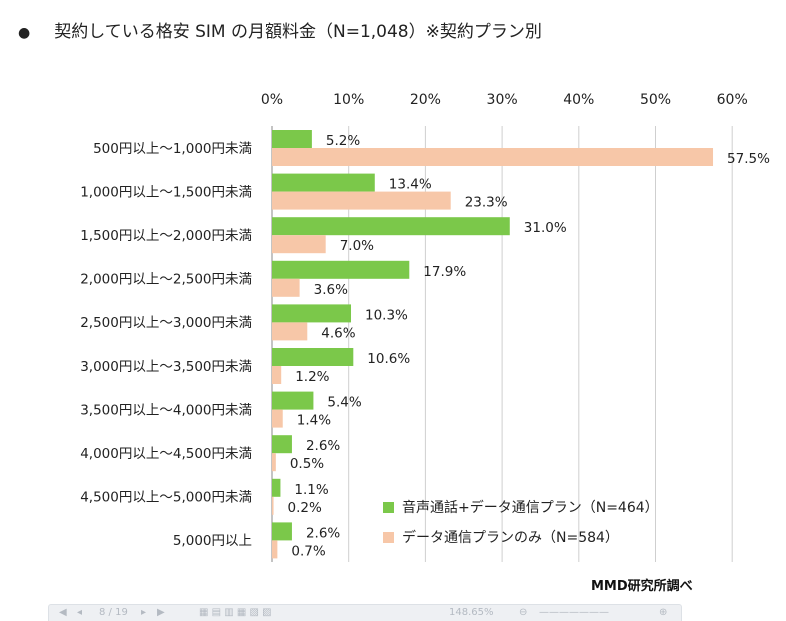  What do you see at coordinates (172, 149) in the screenshot?
I see `category-label: 500円以上～1,000円未満` at bounding box center [172, 149].